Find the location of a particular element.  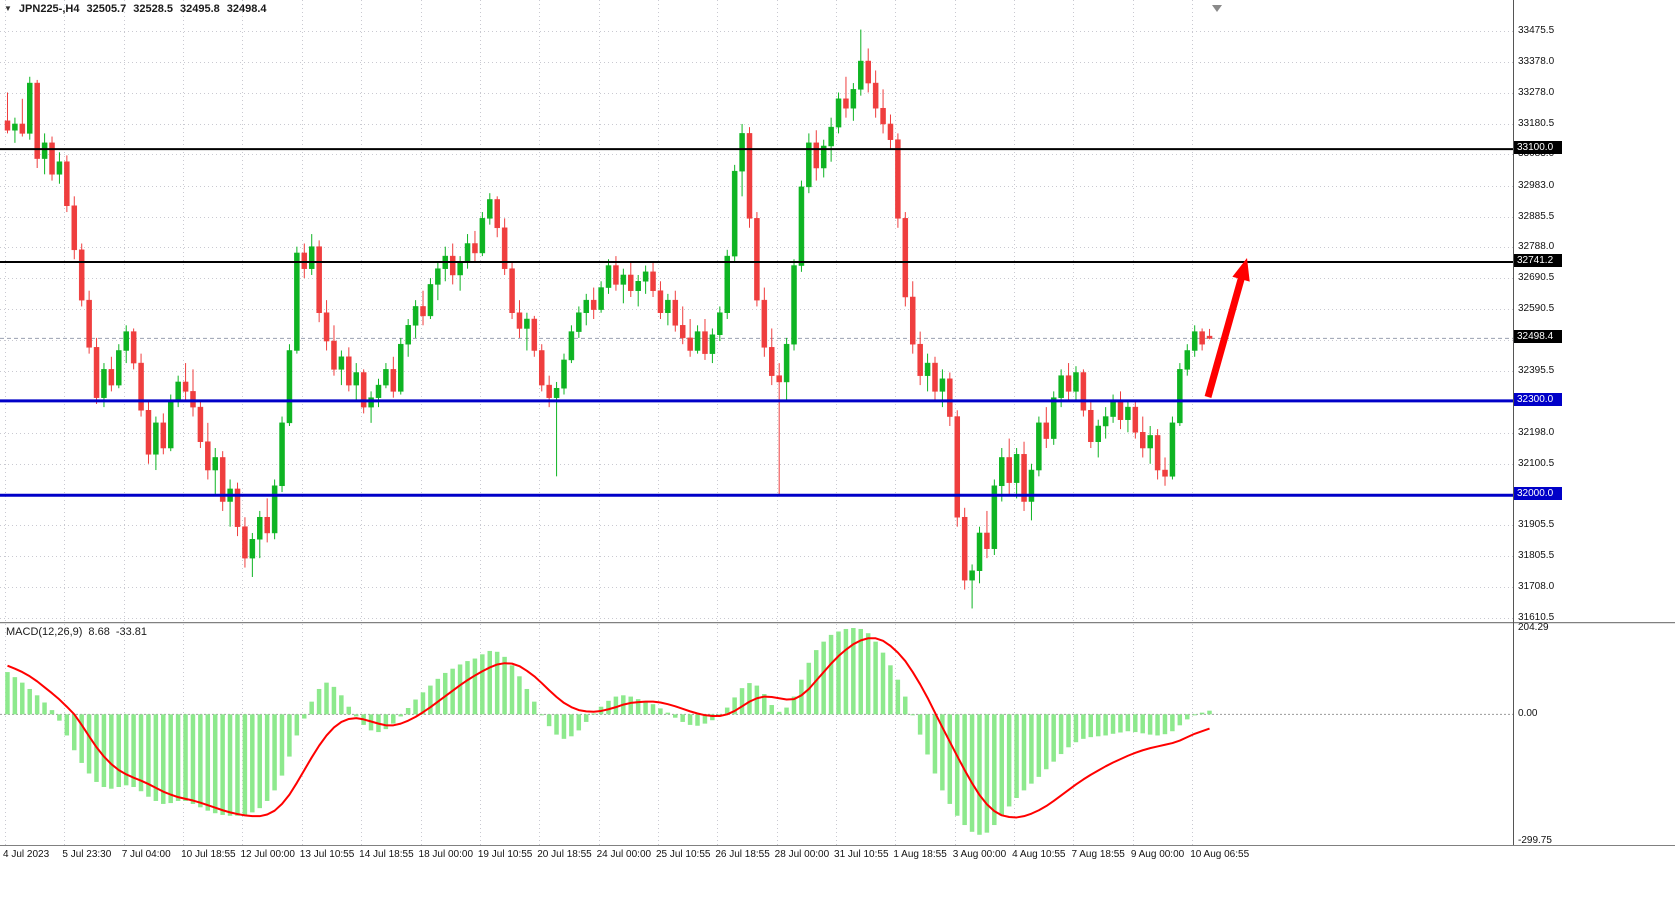

price-tick-label: 33278.0 is located at coordinates (1536, 93).